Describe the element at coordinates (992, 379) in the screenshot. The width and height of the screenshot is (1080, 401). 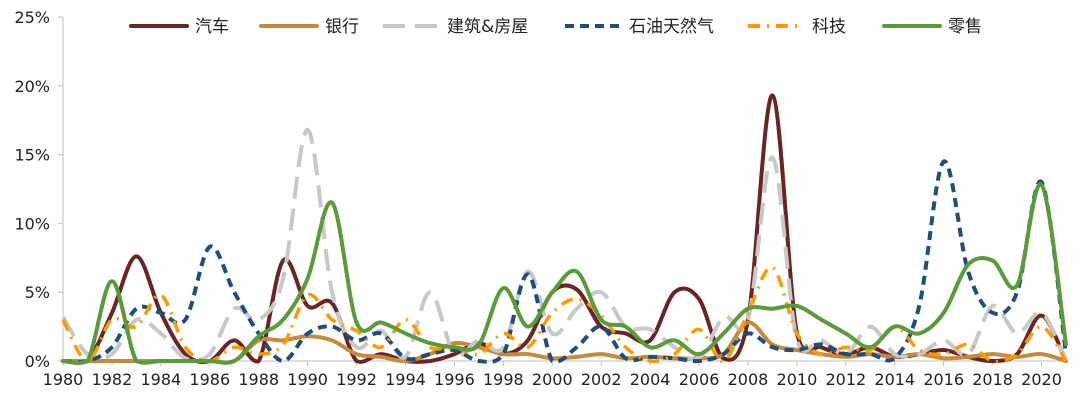
I see `x-tick-label: 2018` at that location.